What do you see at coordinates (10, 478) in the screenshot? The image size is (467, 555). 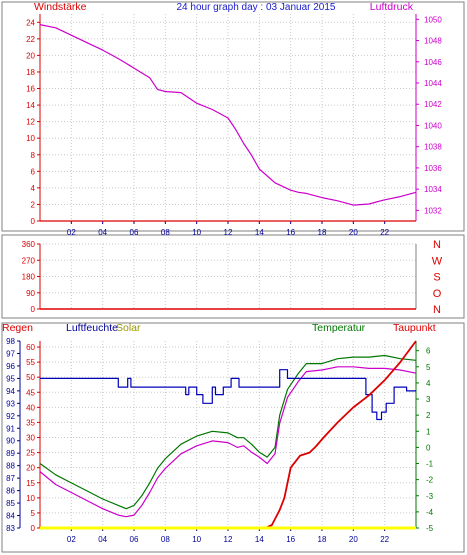 I see `p3-humidity-tick-label: 87` at bounding box center [10, 478].